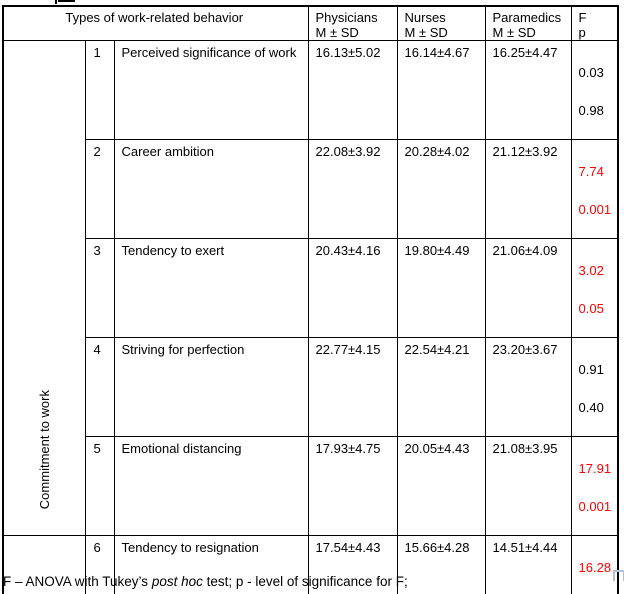 This screenshot has height=594, width=624. Describe the element at coordinates (99, 90) in the screenshot. I see `row-number: 1` at that location.